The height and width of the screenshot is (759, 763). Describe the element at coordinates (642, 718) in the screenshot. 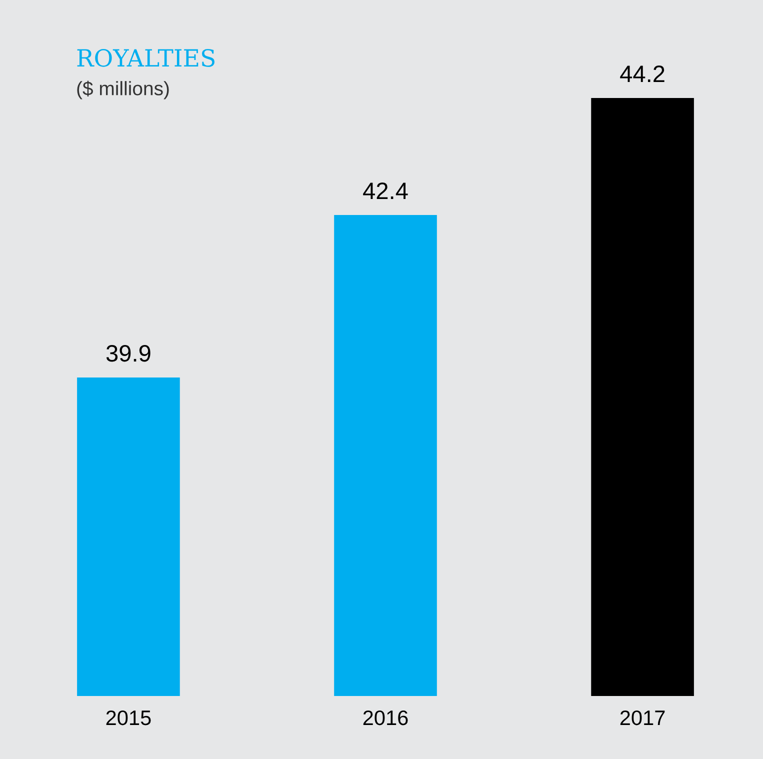

I see `x-tick-label: 2017` at that location.